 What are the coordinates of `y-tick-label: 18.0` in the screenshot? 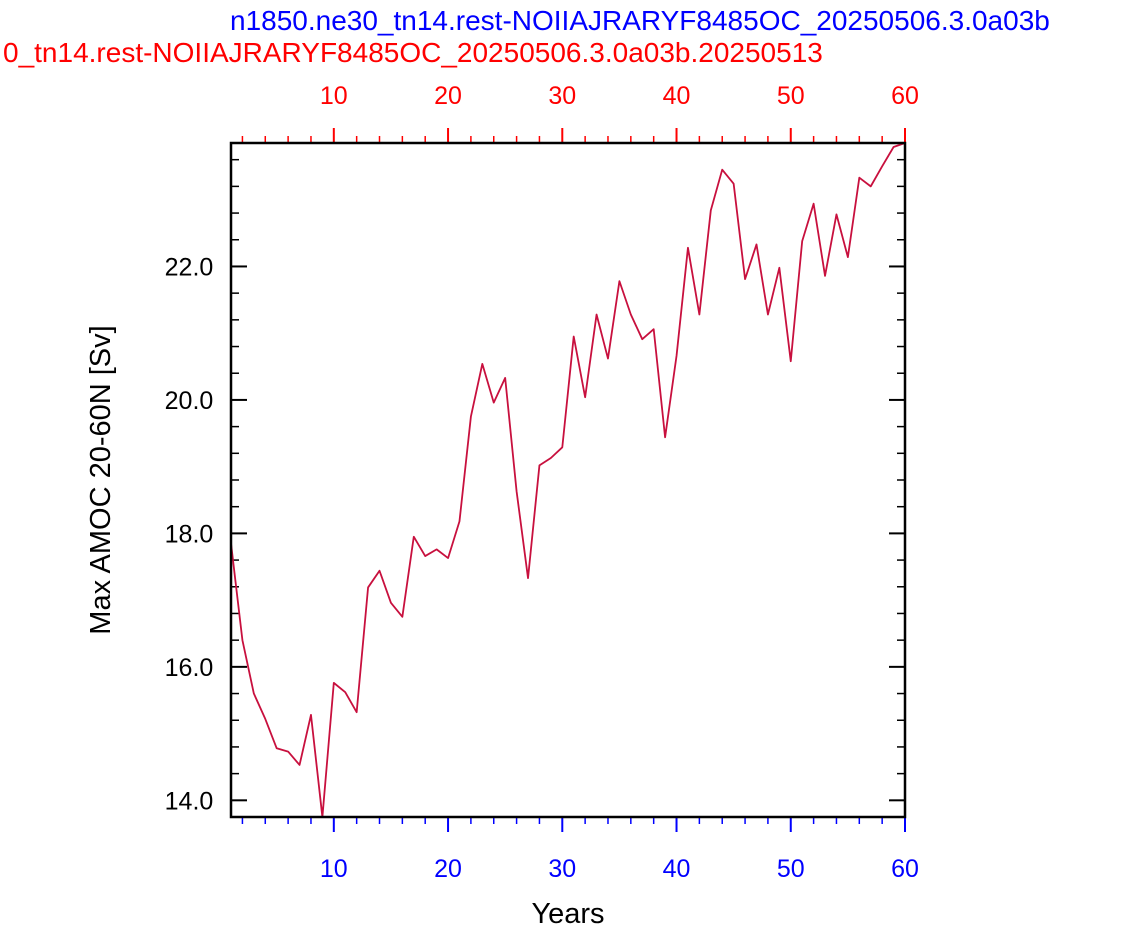 It's located at (189, 534).